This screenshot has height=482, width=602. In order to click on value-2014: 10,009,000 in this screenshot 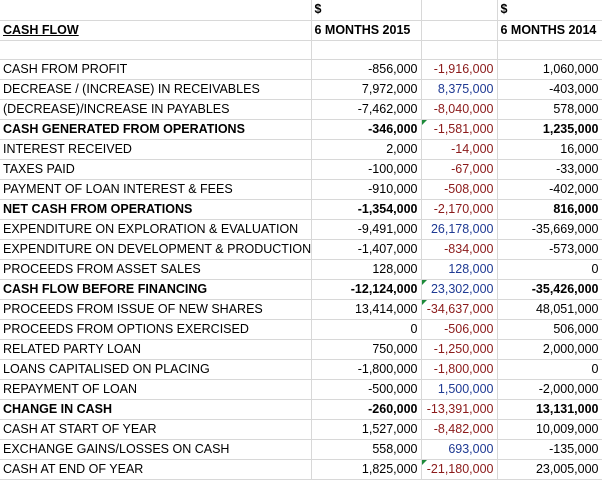, I will do `click(549, 429)`.